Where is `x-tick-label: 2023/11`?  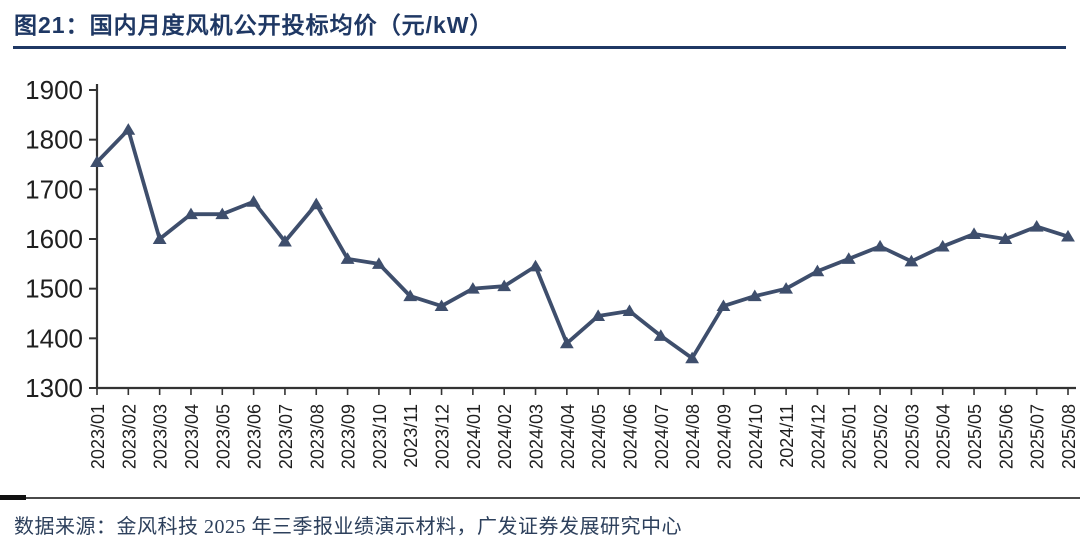 x-tick-label: 2023/11 is located at coordinates (411, 436).